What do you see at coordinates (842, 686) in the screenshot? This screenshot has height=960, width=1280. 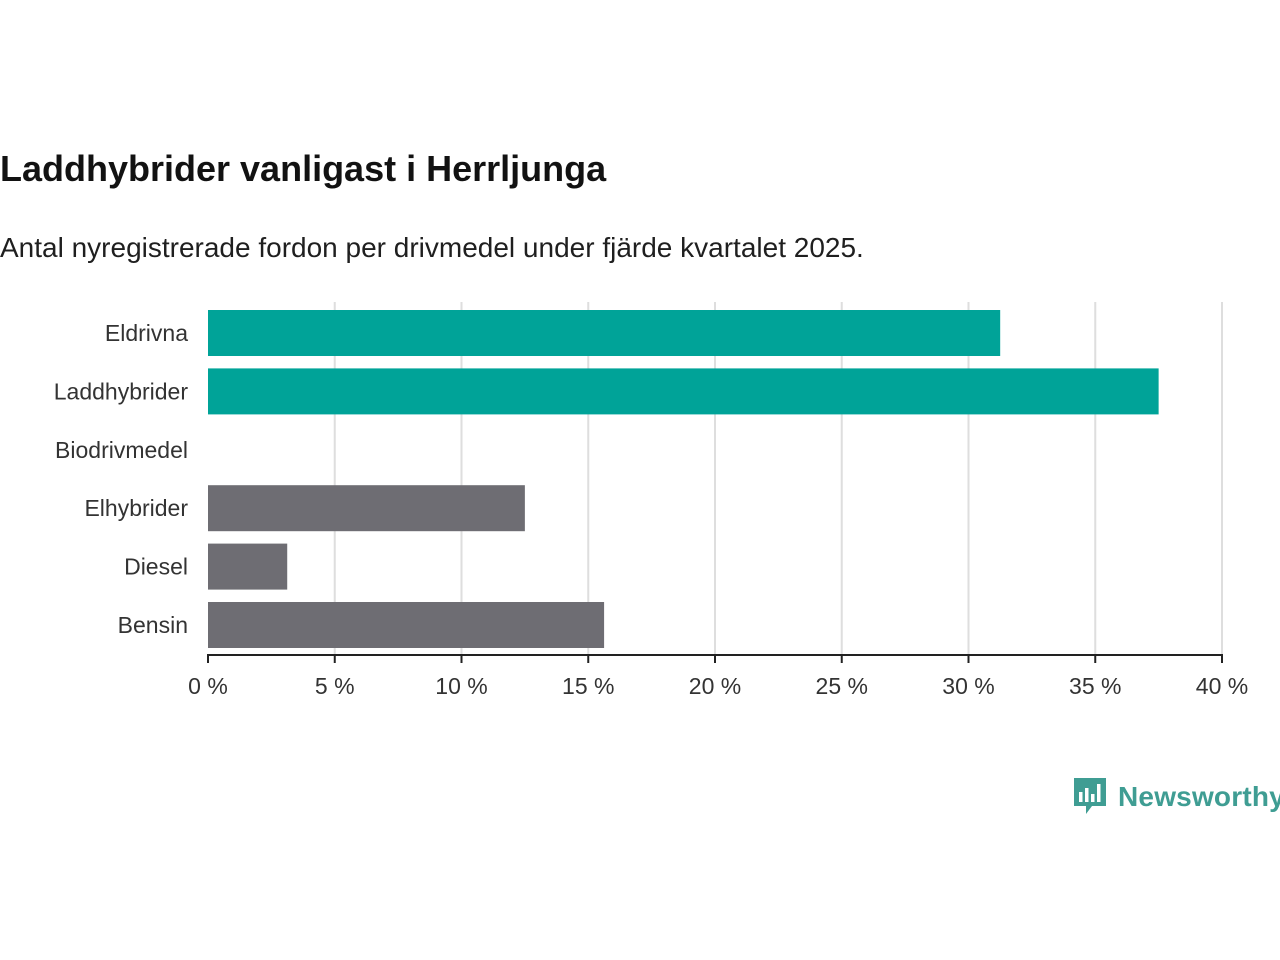 I see `x-tick-label: 25 %` at bounding box center [842, 686].